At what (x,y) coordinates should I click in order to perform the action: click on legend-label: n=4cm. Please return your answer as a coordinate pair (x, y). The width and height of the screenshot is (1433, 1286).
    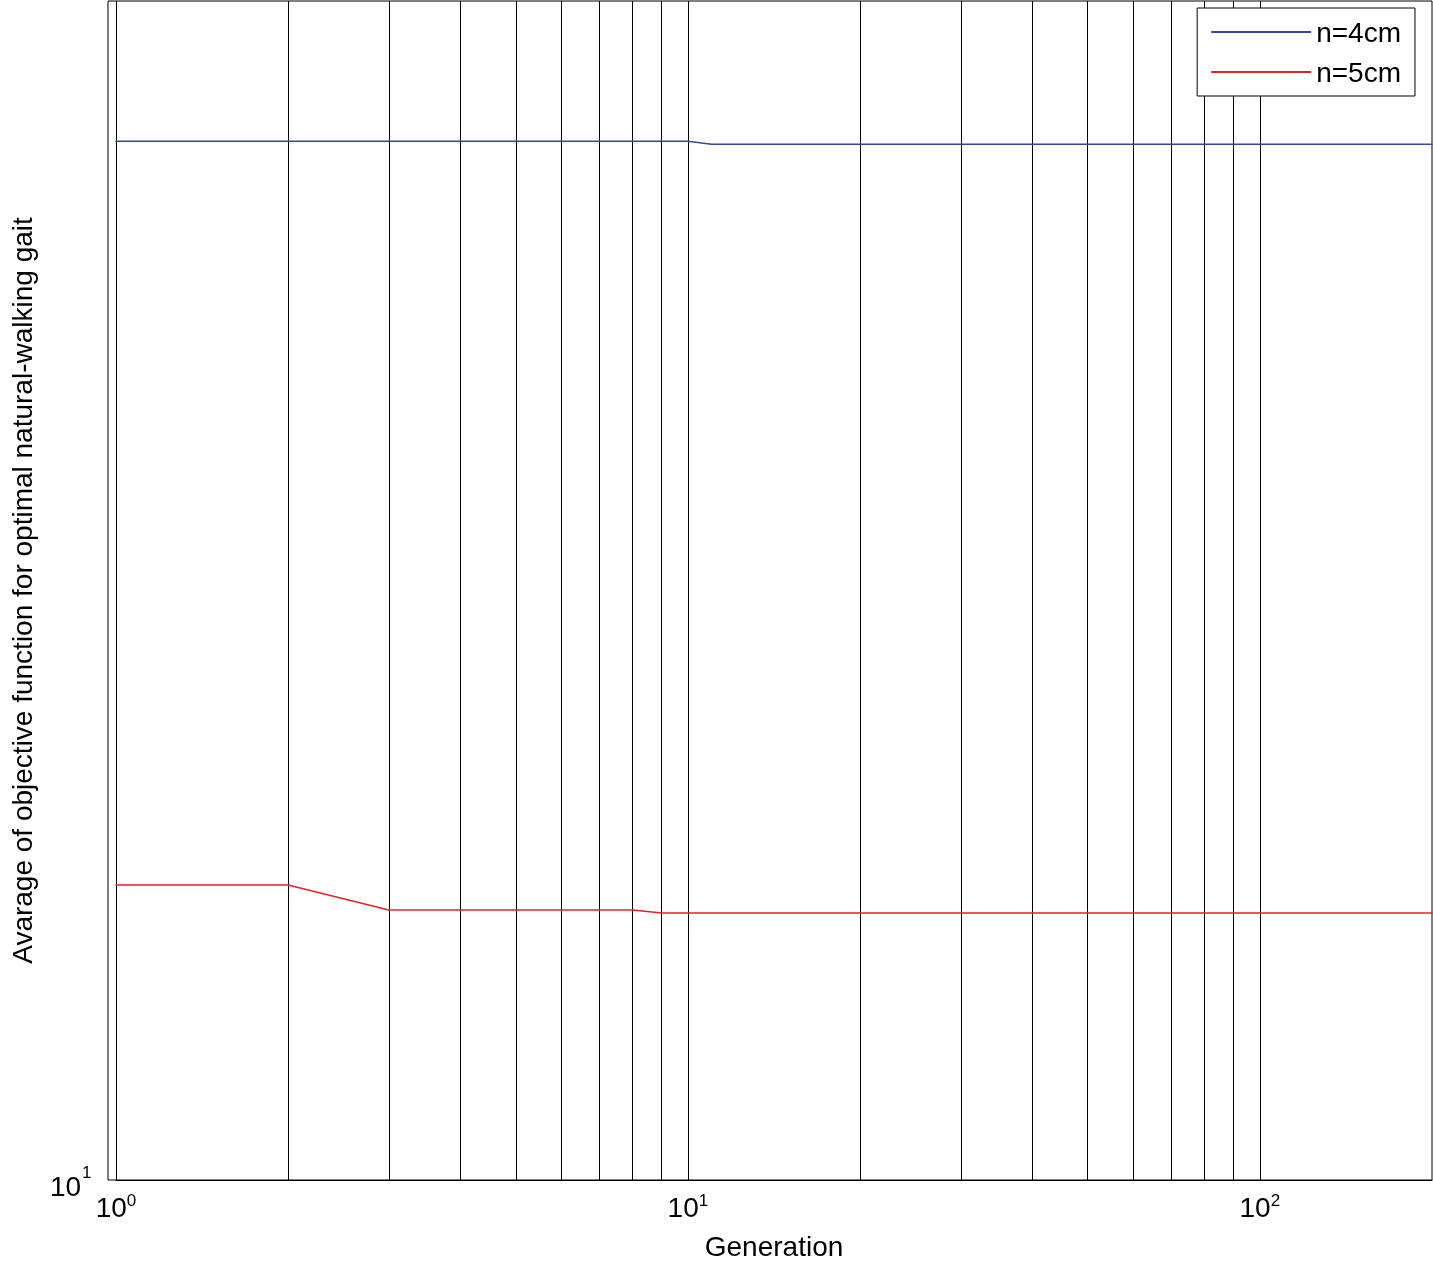
    Looking at the image, I should click on (1359, 32).